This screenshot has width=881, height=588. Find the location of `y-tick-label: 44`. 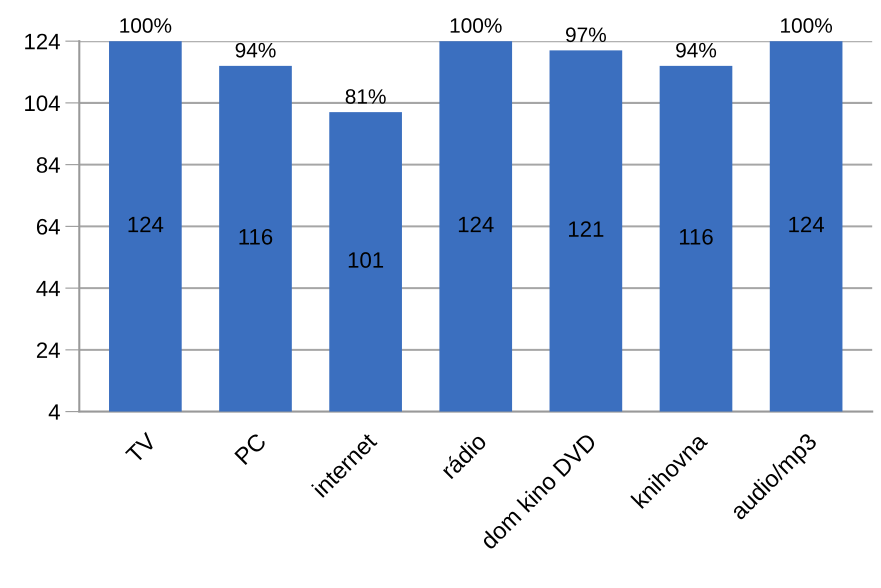

y-tick-label: 44 is located at coordinates (48, 288).